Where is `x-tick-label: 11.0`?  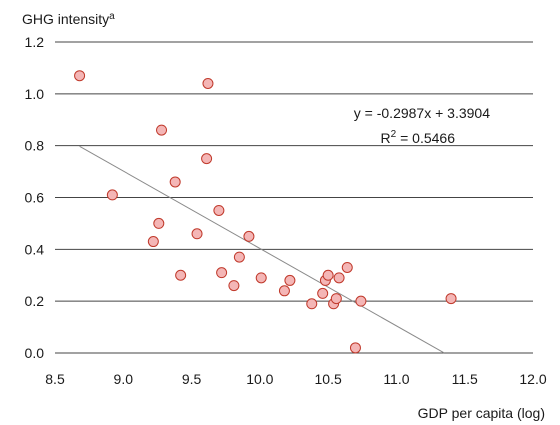
x-tick-label: 11.0 is located at coordinates (396, 379).